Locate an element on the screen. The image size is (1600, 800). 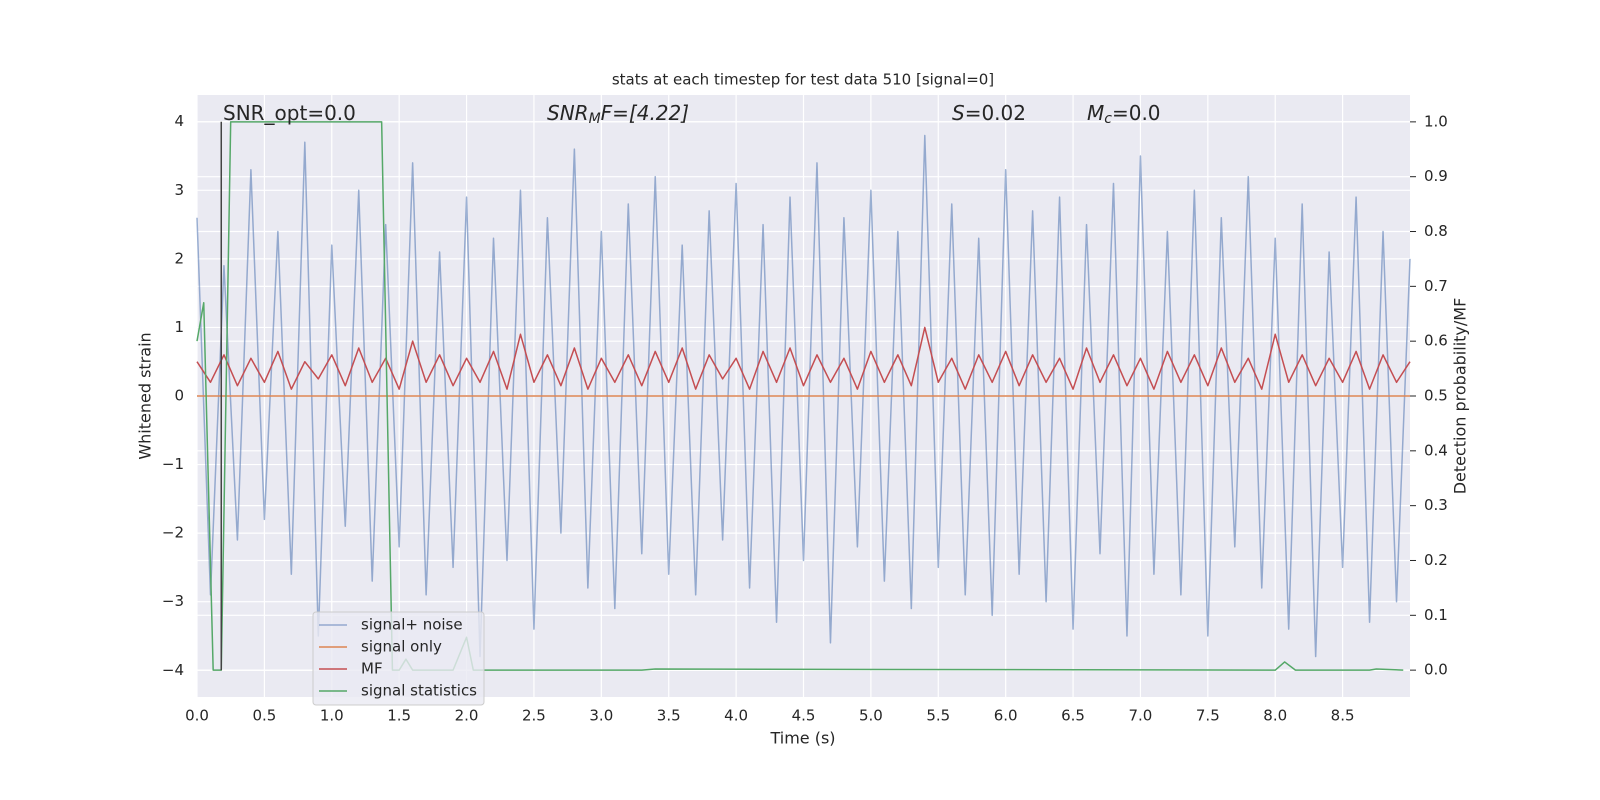
x-tick-label: 2.5 is located at coordinates (534, 716).